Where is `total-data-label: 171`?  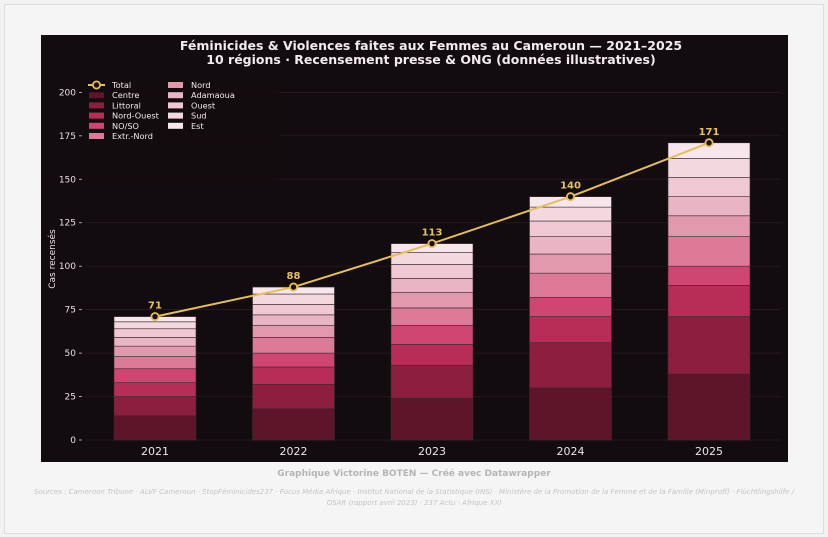 total-data-label: 171 is located at coordinates (709, 132).